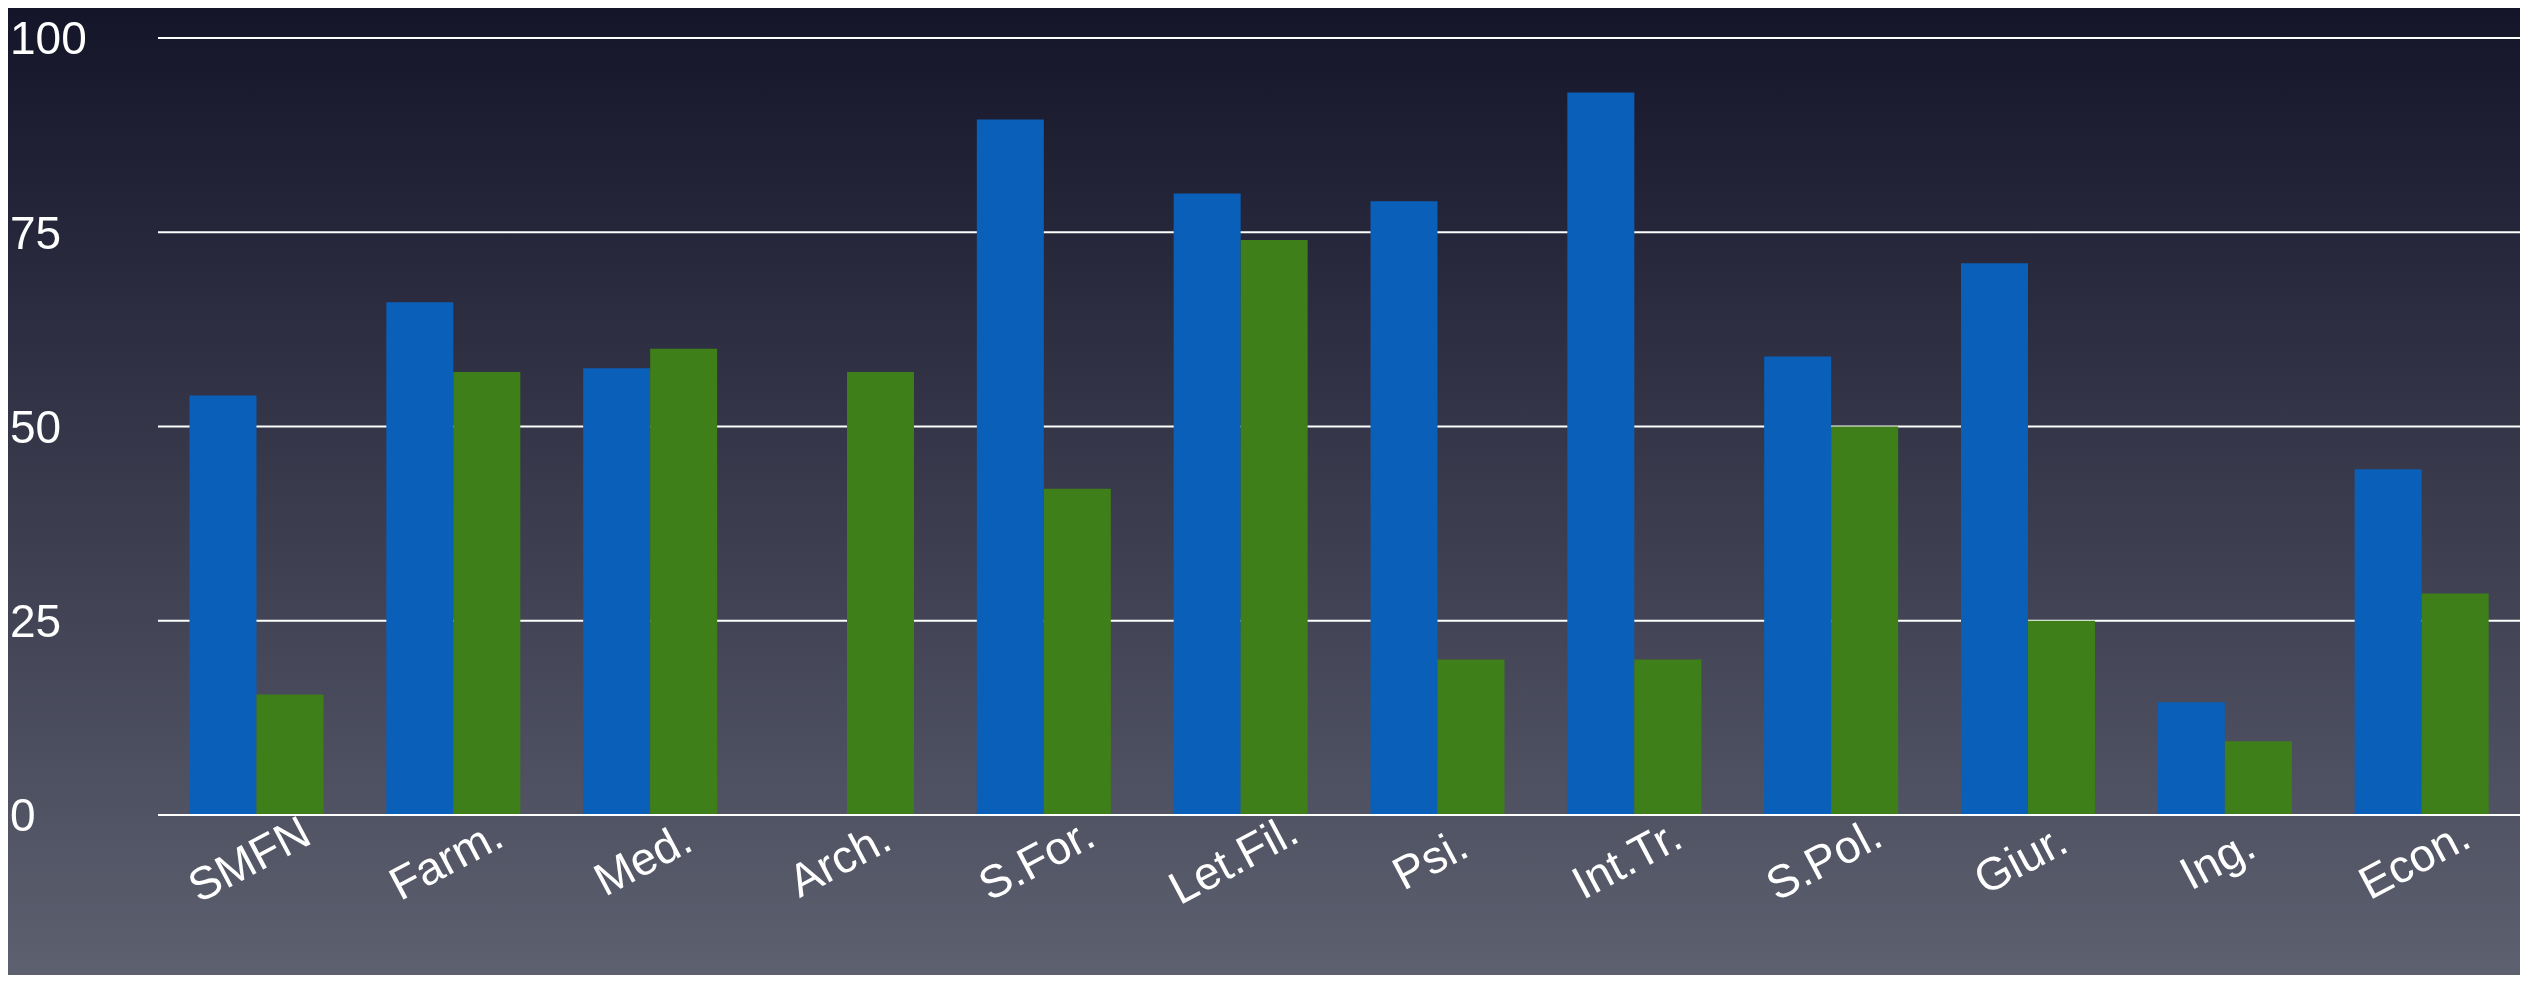 The width and height of the screenshot is (2528, 983). What do you see at coordinates (36, 621) in the screenshot?
I see `y-tick-label: 25` at bounding box center [36, 621].